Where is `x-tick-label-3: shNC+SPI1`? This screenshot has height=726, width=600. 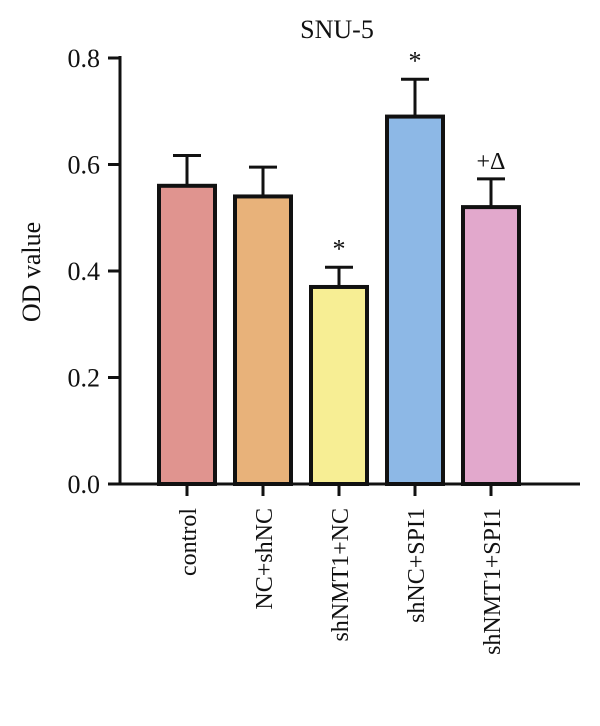 x-tick-label-3: shNC+SPI1 is located at coordinates (417, 565).